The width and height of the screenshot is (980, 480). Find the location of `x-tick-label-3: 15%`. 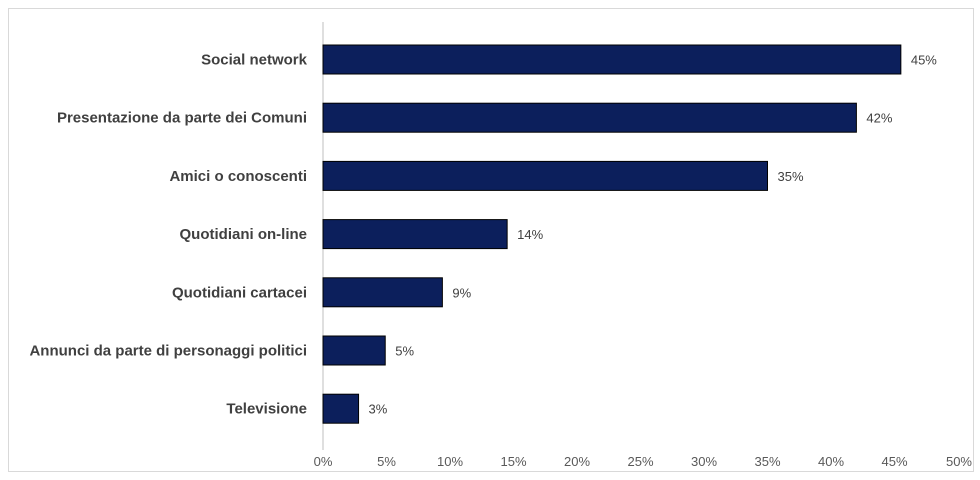

x-tick-label-3: 15% is located at coordinates (513, 461).